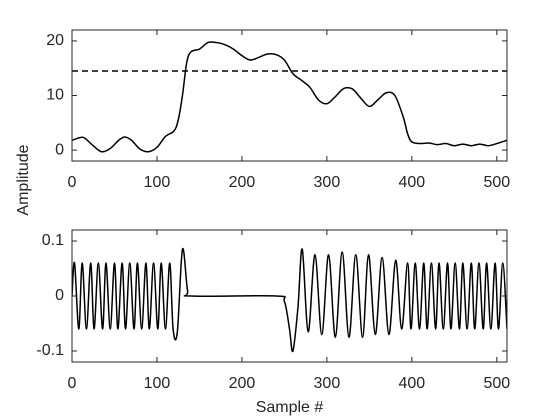  I want to click on y-tick-label: 10, so click(55, 95).